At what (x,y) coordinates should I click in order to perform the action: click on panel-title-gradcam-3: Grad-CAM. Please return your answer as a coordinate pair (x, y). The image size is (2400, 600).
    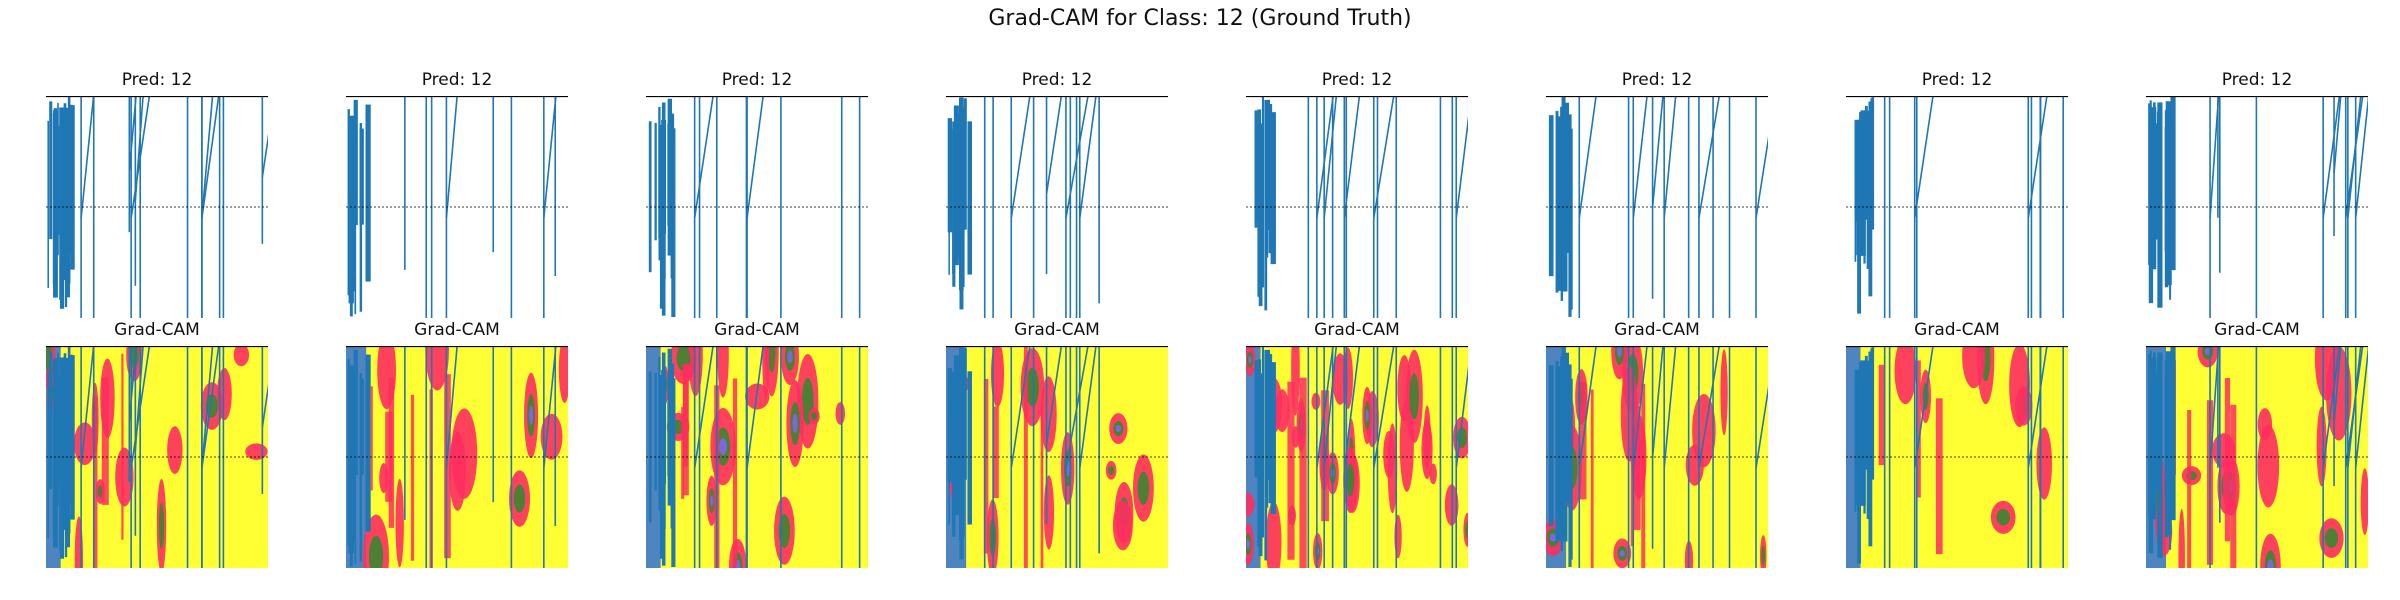
    Looking at the image, I should click on (757, 330).